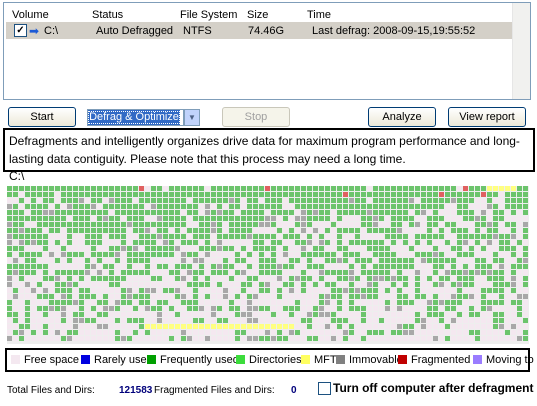 The image size is (537, 406). Describe the element at coordinates (256, 117) in the screenshot. I see `stop-button: Stop` at that location.